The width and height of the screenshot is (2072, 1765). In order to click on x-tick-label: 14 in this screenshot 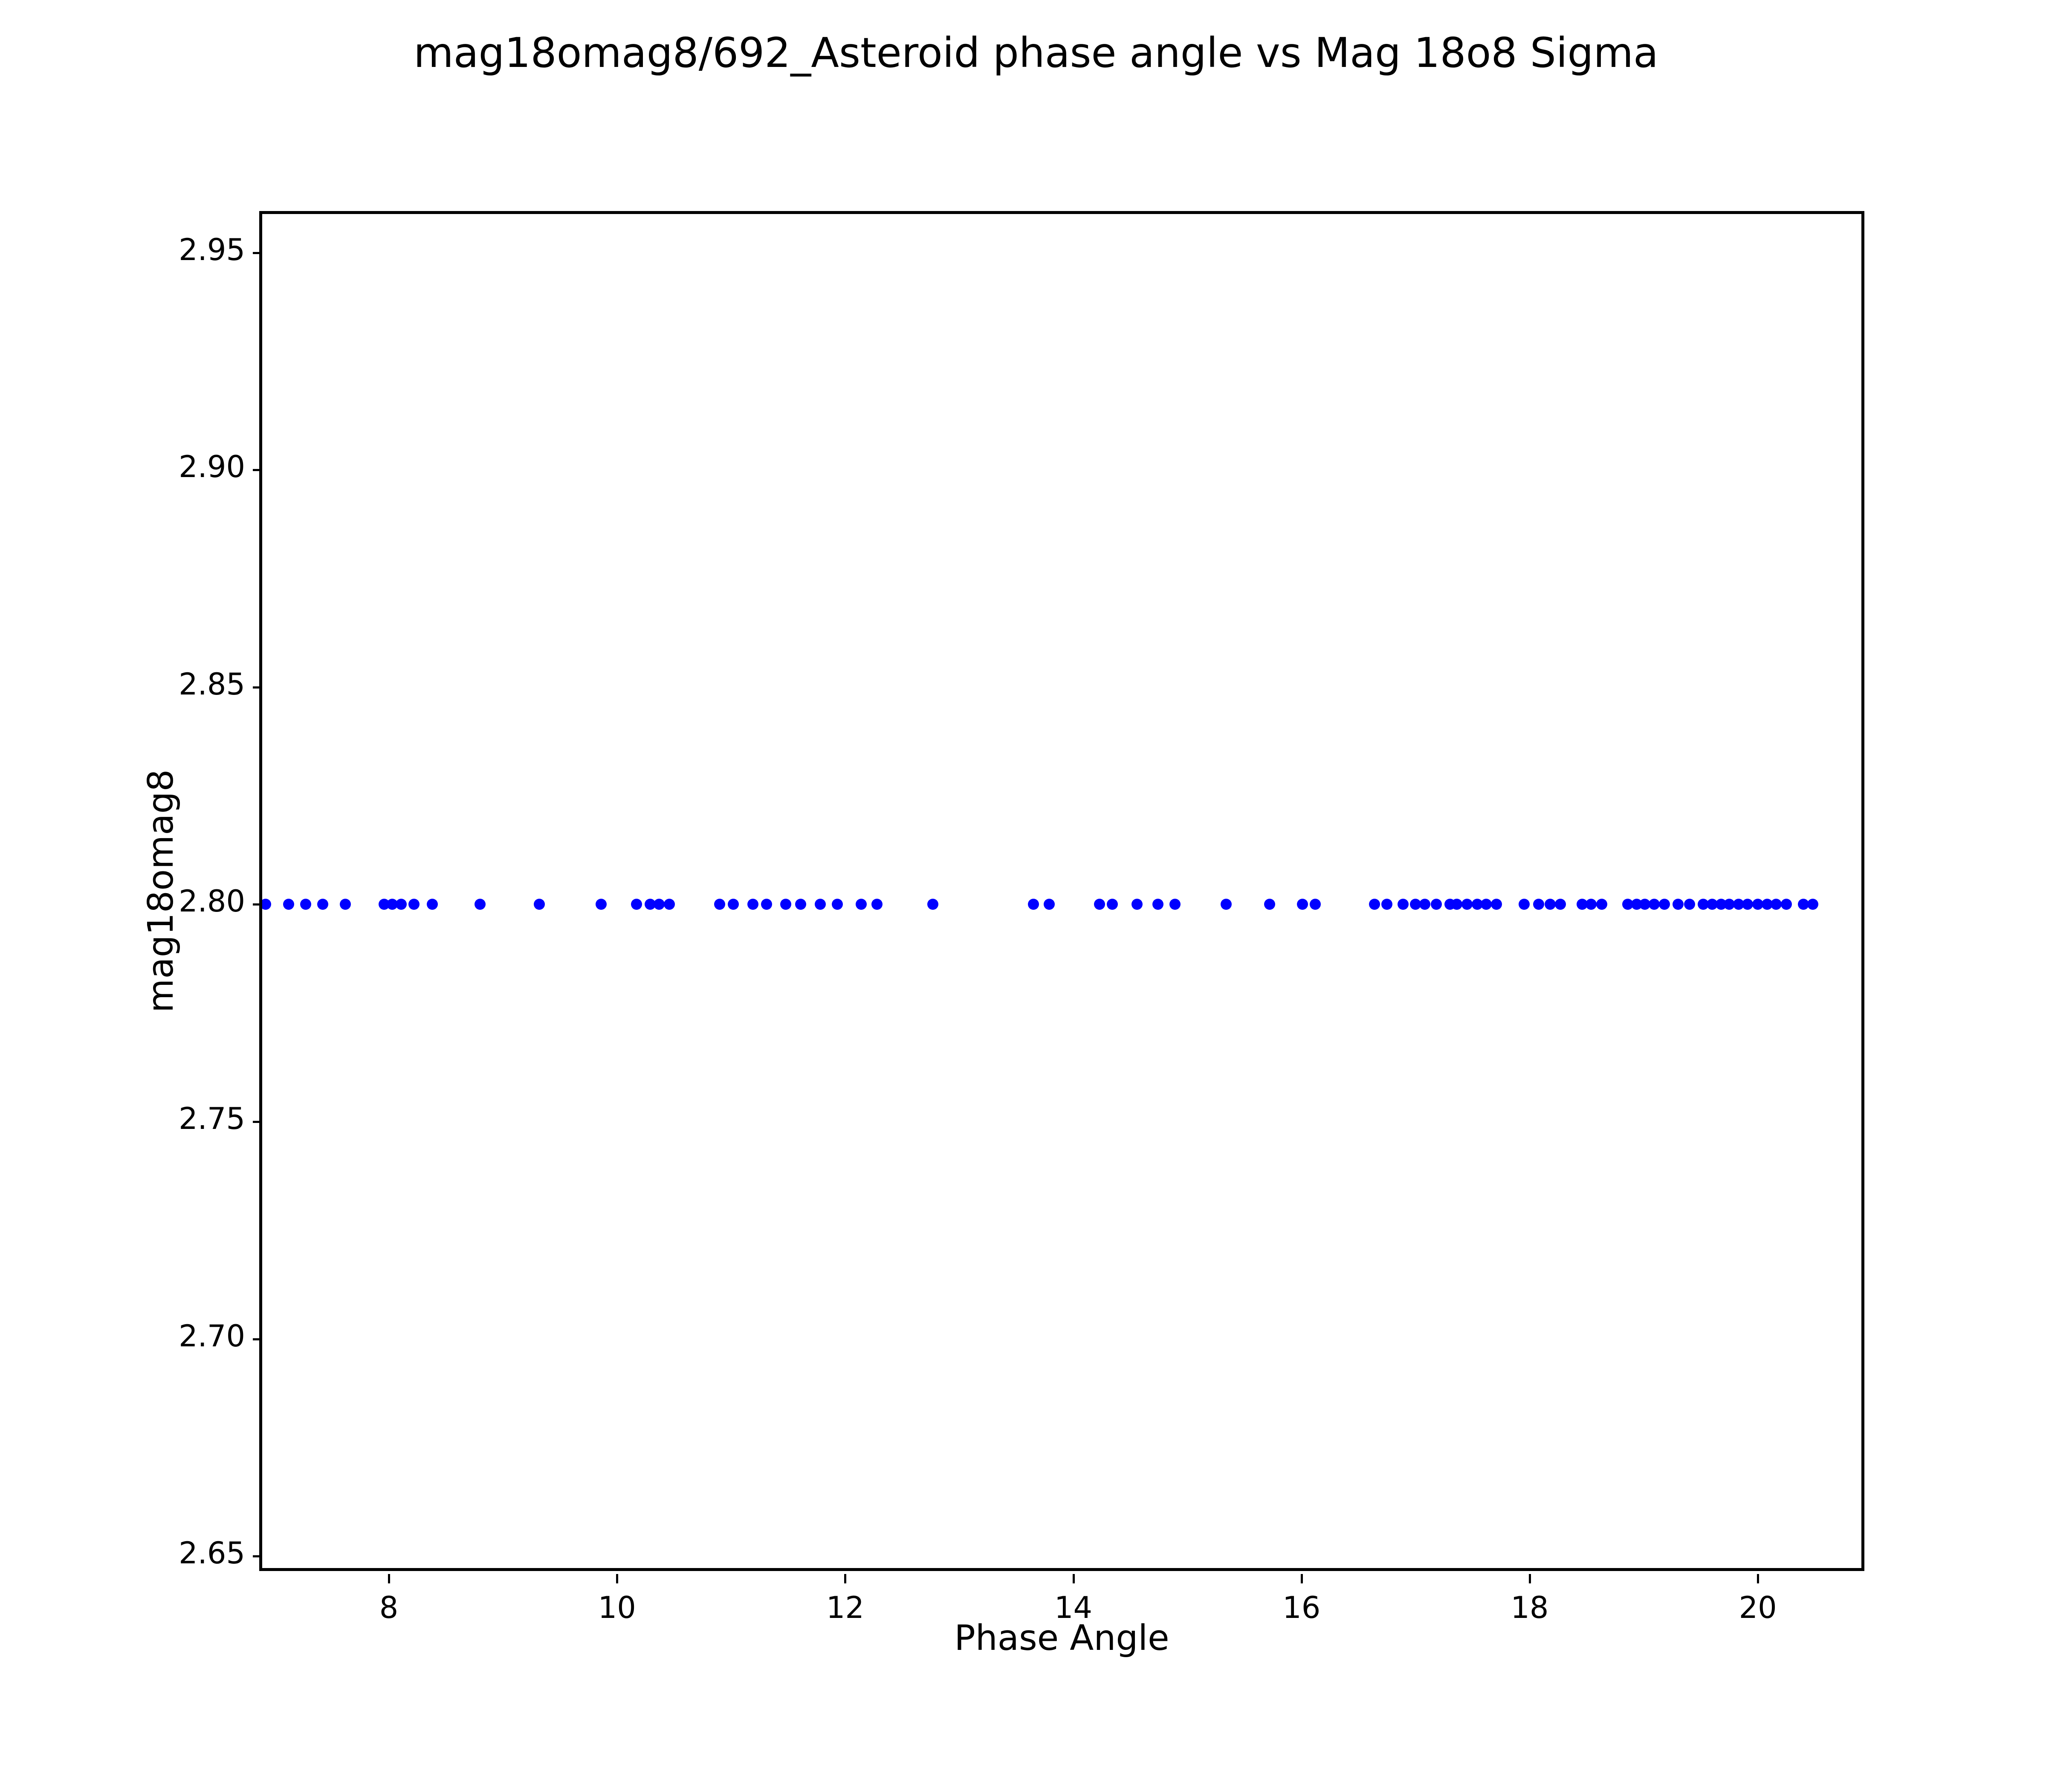, I will do `click(1073, 1607)`.